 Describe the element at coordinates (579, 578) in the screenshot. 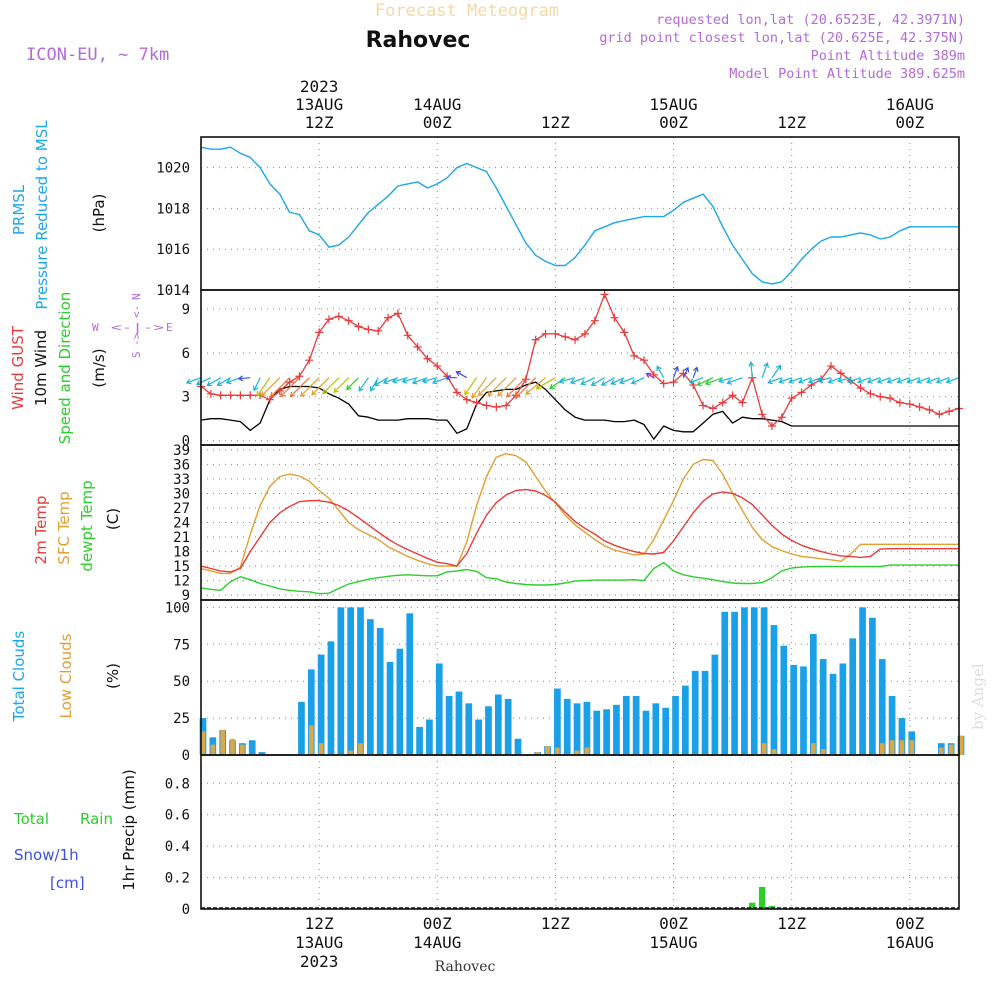

I see `dewpt-temp-line` at that location.